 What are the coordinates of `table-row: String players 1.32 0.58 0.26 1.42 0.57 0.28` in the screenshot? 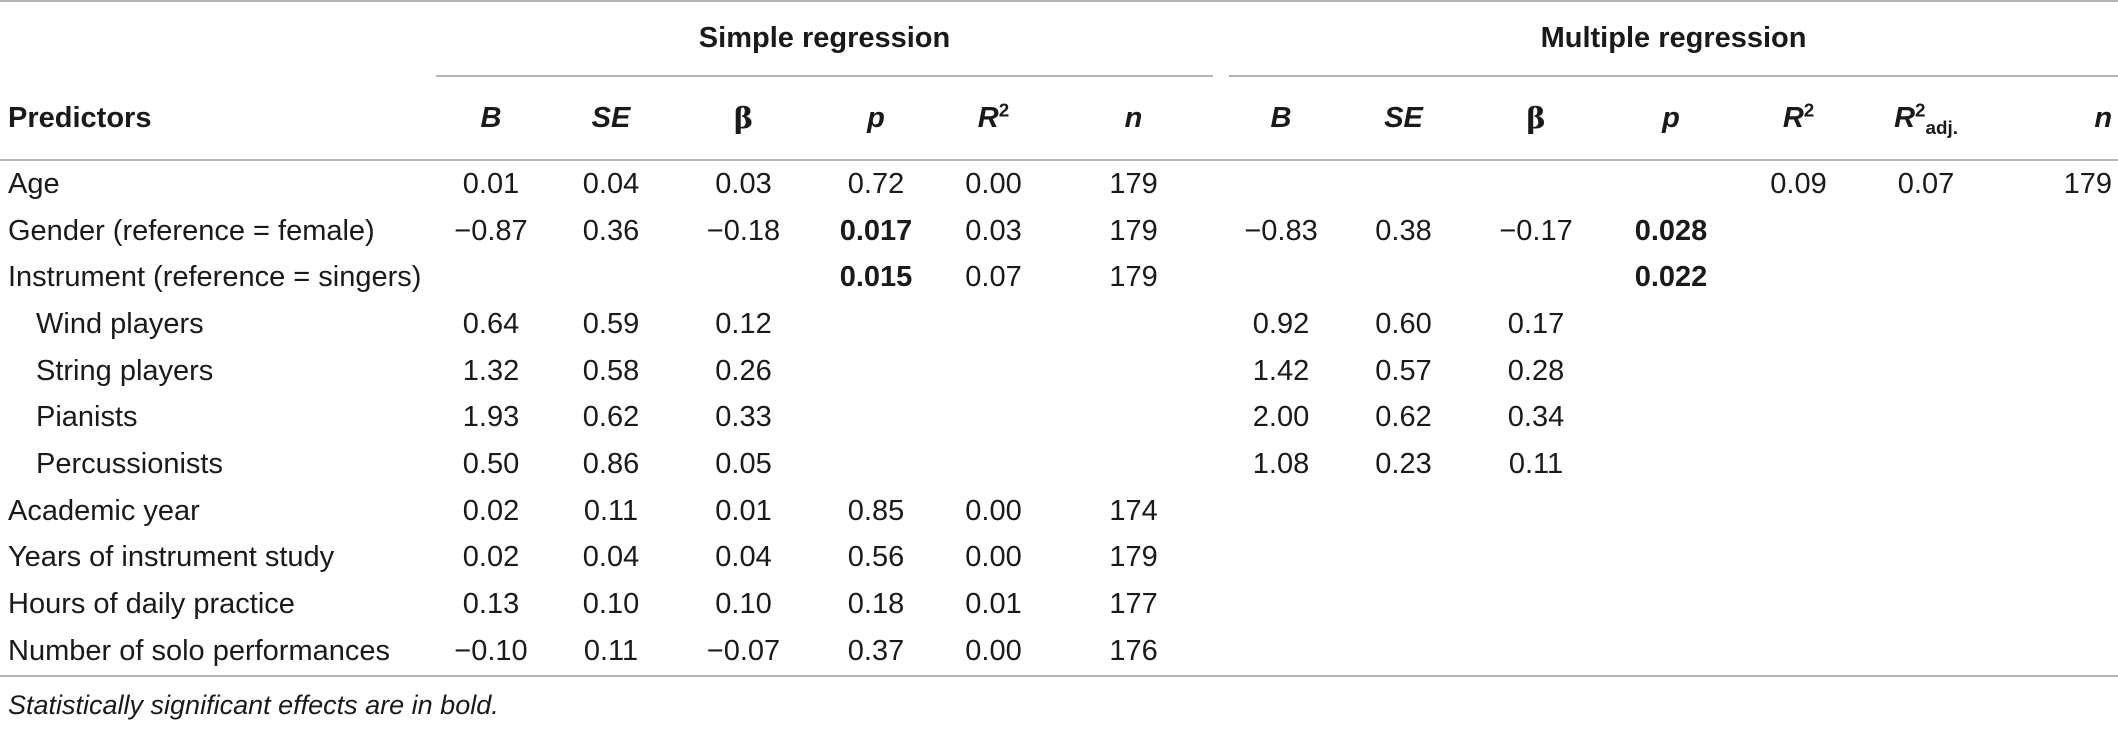 It's located at (1059, 371).